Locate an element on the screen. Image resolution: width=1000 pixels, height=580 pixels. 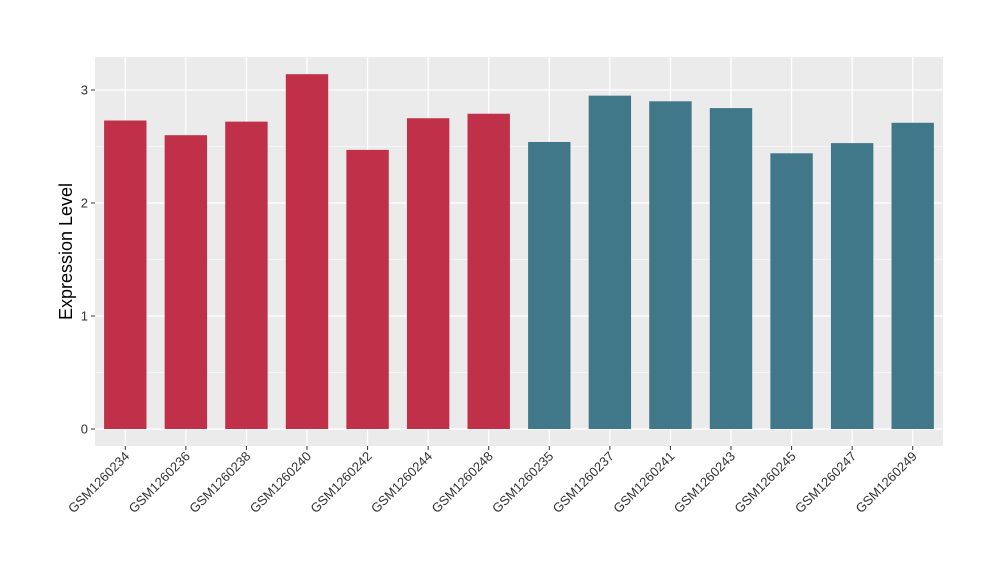
bar-GSM1260244 is located at coordinates (428, 273).